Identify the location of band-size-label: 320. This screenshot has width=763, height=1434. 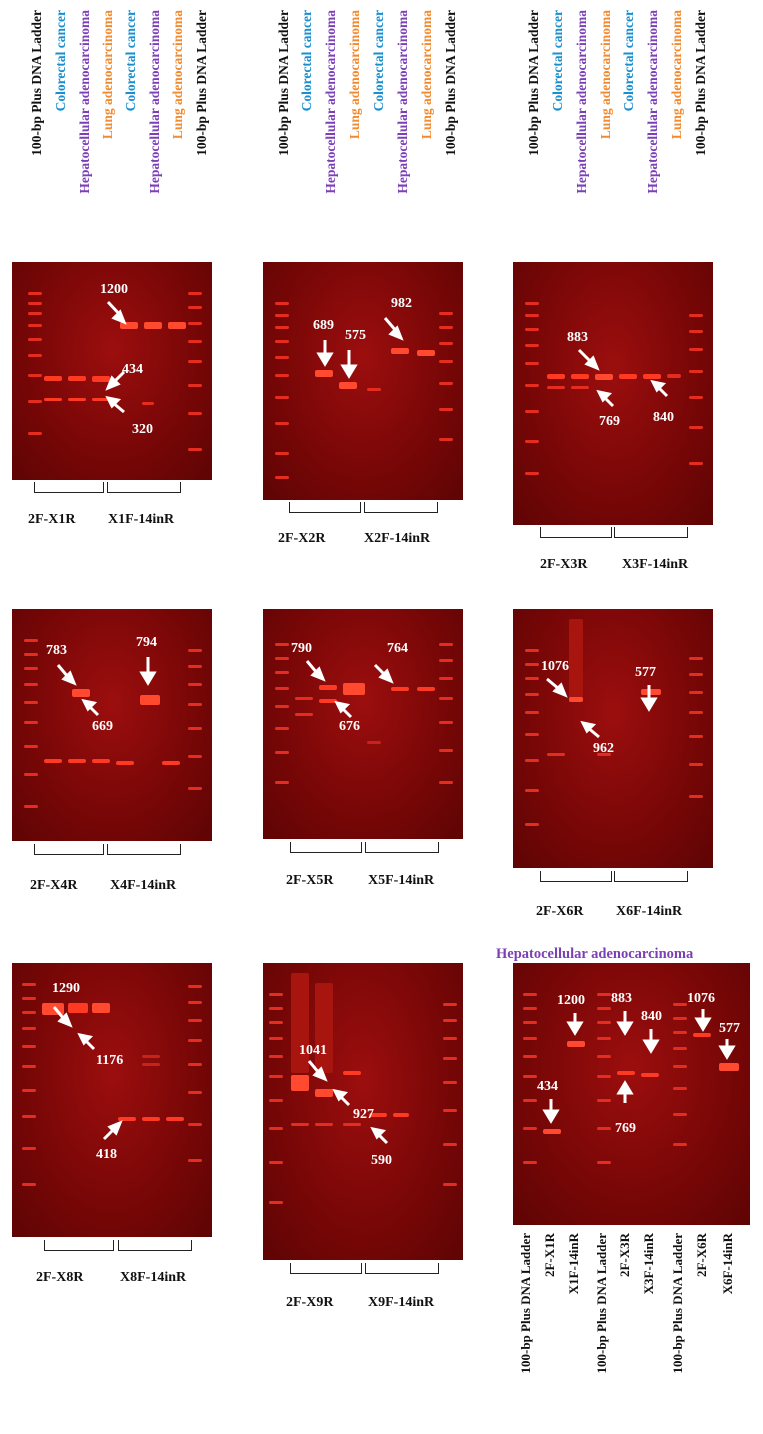
(142, 429).